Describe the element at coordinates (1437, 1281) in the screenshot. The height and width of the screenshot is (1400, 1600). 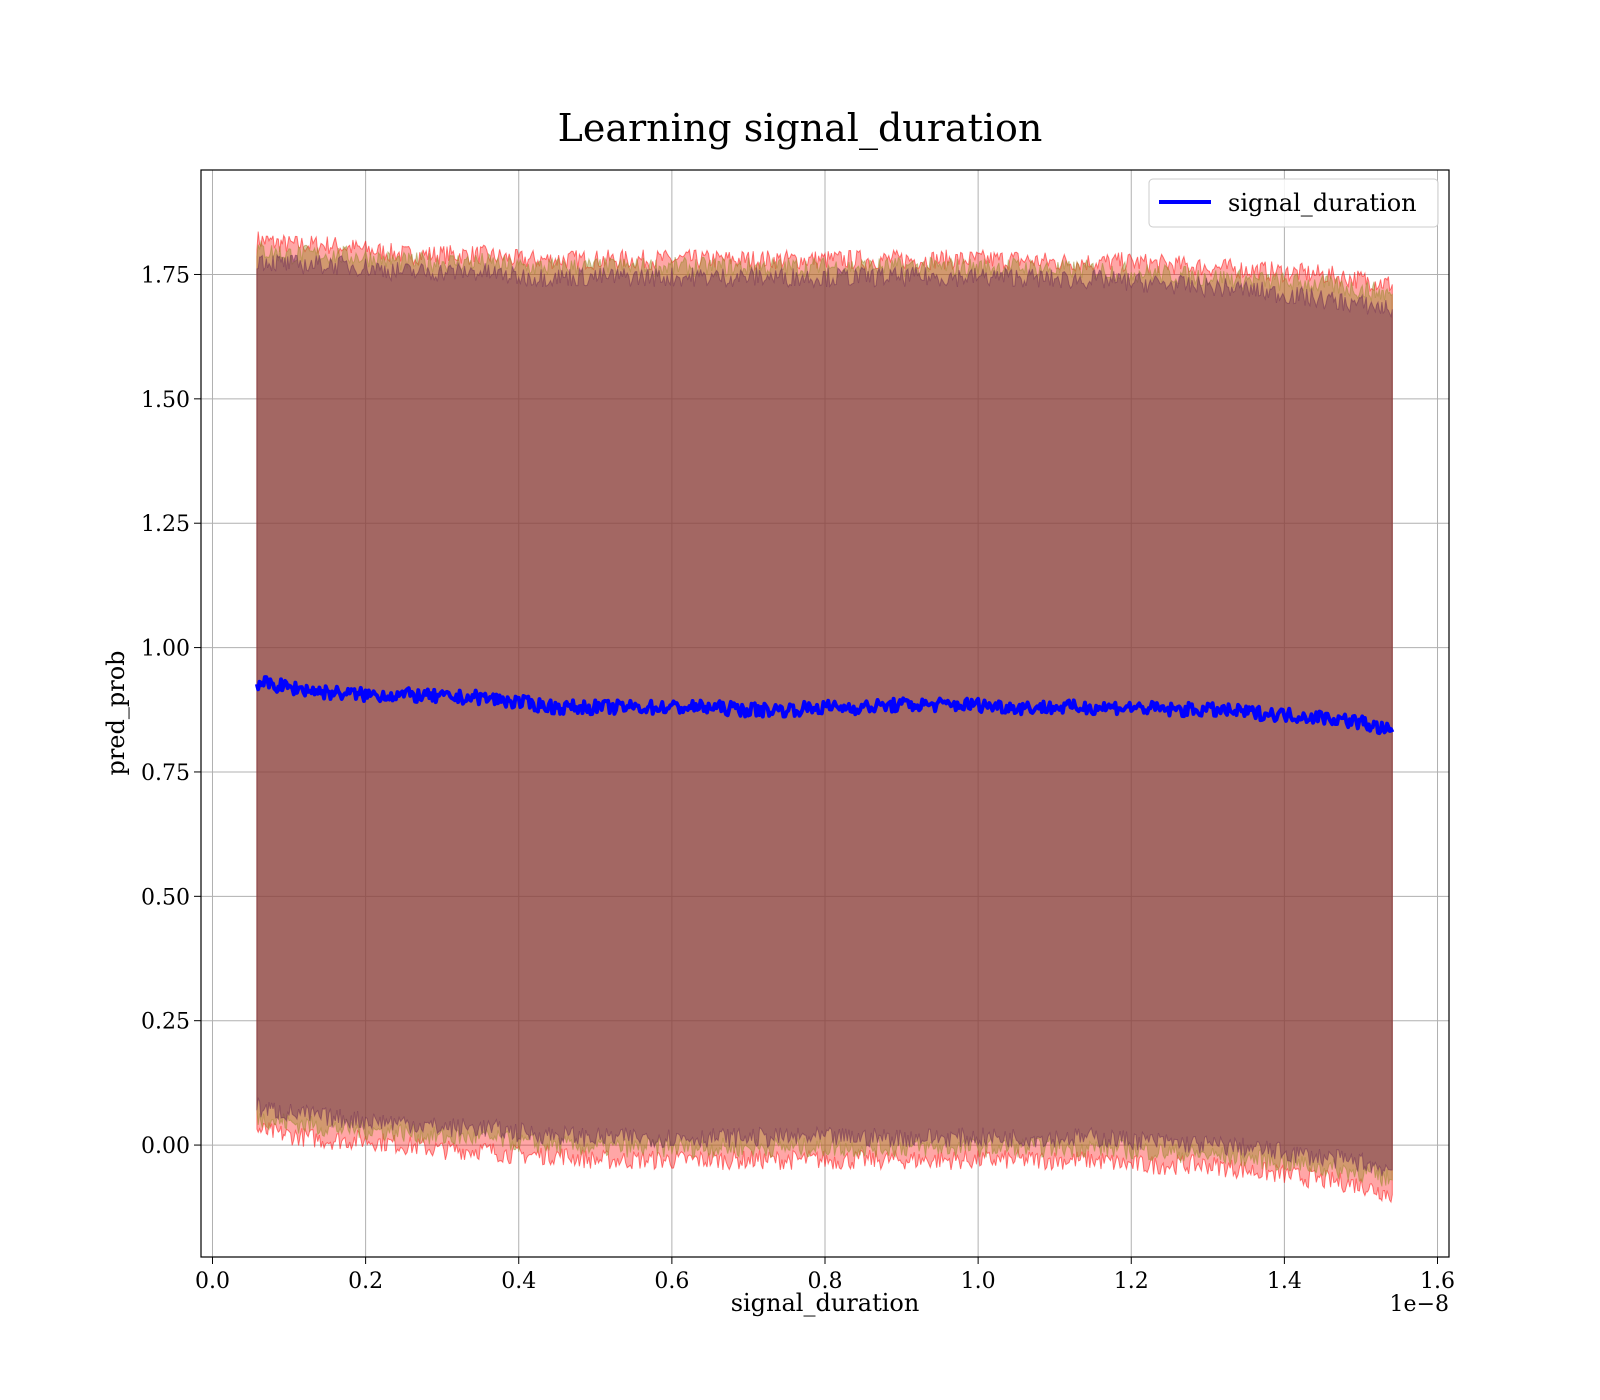
I see `x-tick-label: 1.6` at that location.